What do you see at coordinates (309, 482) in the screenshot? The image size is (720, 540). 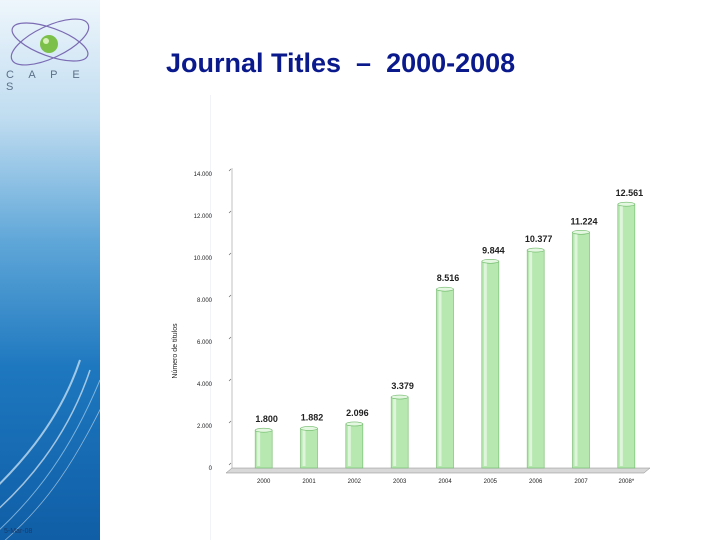 I see `x-tick-label: 2001` at bounding box center [309, 482].